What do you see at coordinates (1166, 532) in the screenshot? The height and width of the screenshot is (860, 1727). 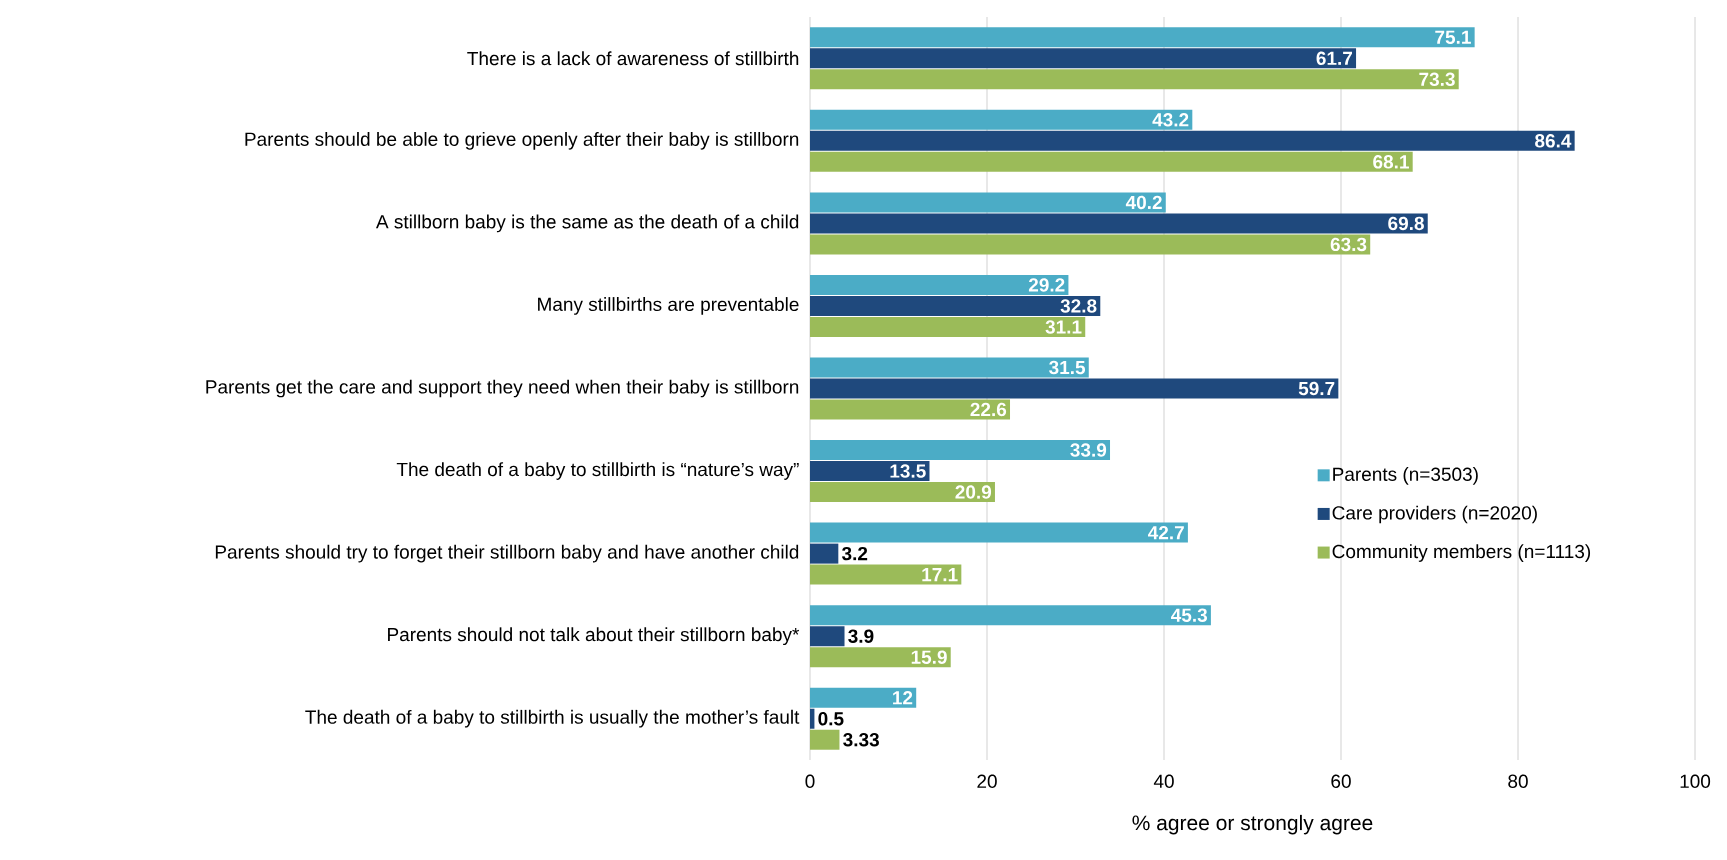 I see `data-label: 42.7` at bounding box center [1166, 532].